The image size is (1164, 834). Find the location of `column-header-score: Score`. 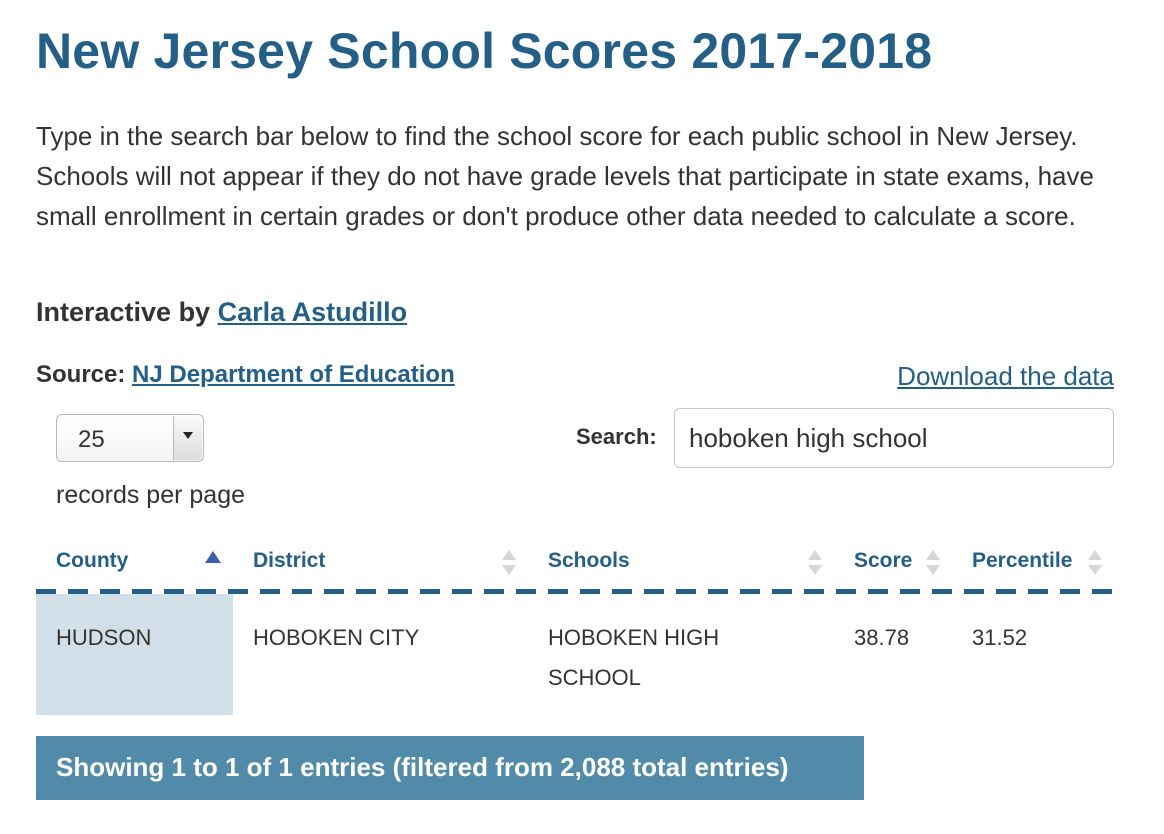

column-header-score: Score is located at coordinates (883, 560).